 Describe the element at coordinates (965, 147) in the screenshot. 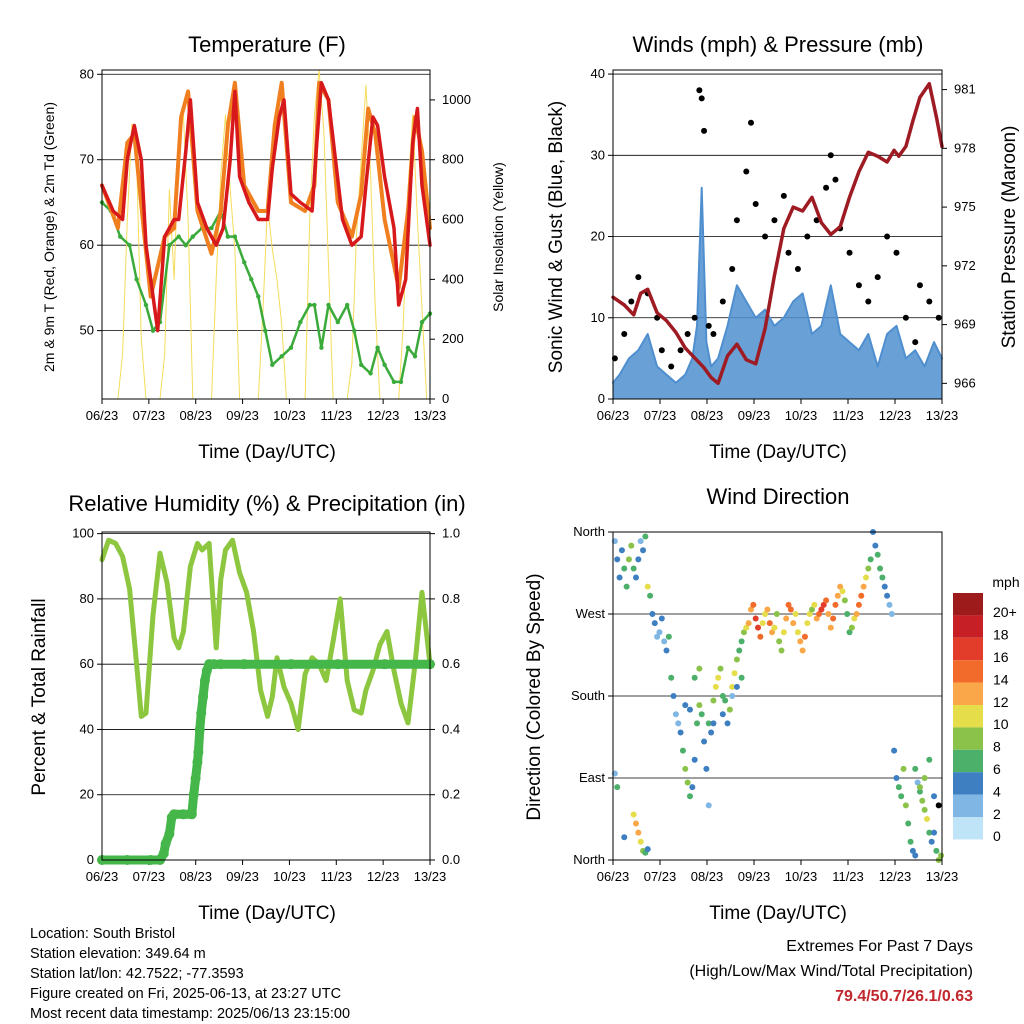

I see `winds-ytick-right-label: 978` at that location.